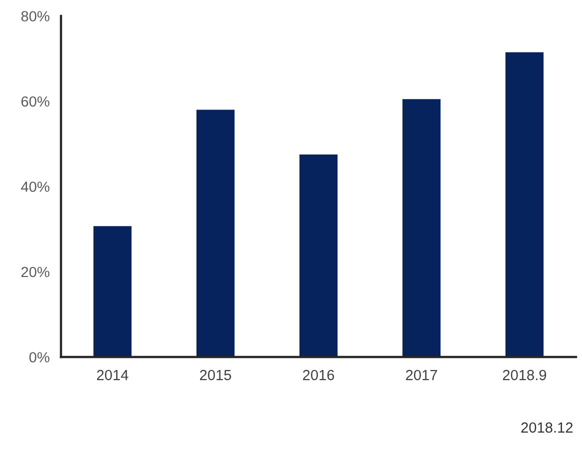  I want to click on x-tick-label: 2016, so click(318, 375).